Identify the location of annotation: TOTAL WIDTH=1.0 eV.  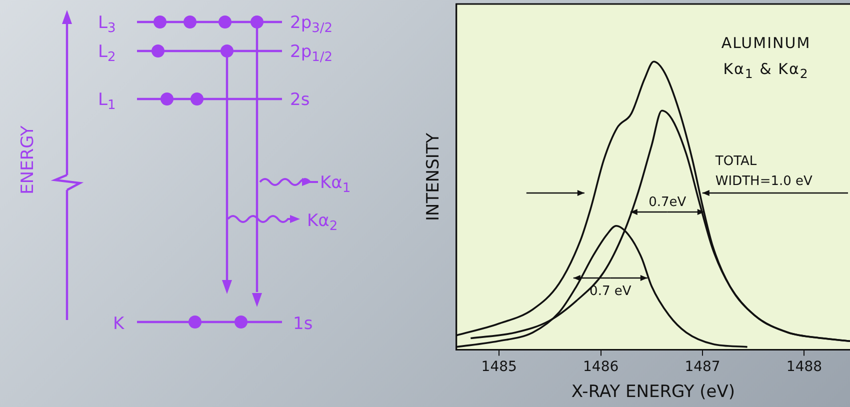
(763, 171).